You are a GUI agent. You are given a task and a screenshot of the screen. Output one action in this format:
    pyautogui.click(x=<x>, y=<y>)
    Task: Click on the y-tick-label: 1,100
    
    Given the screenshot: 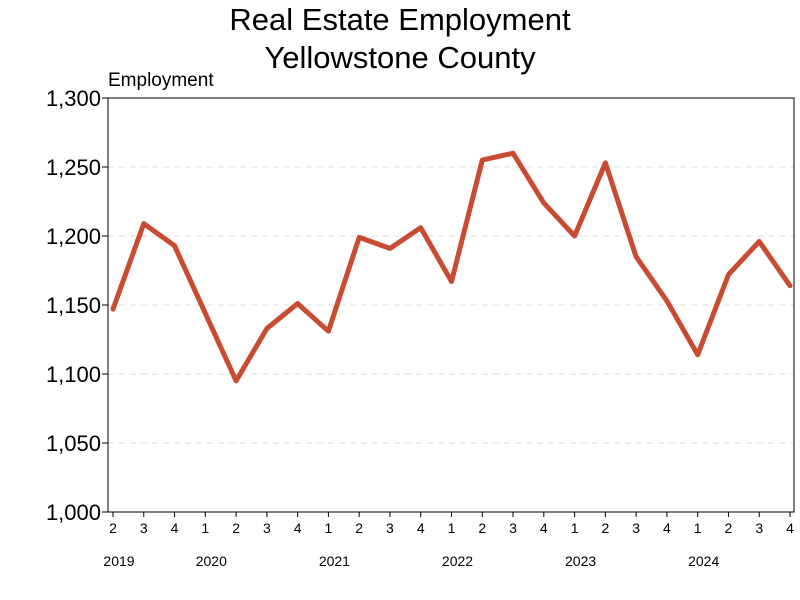 What is the action you would take?
    pyautogui.click(x=73, y=374)
    